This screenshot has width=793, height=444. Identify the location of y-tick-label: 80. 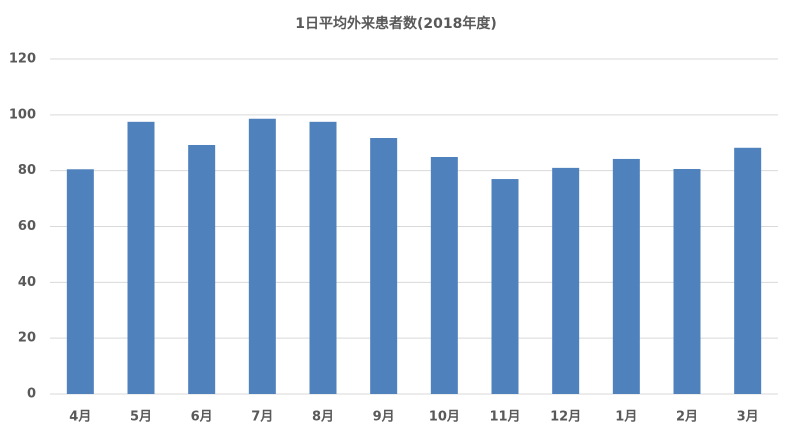
(27, 170).